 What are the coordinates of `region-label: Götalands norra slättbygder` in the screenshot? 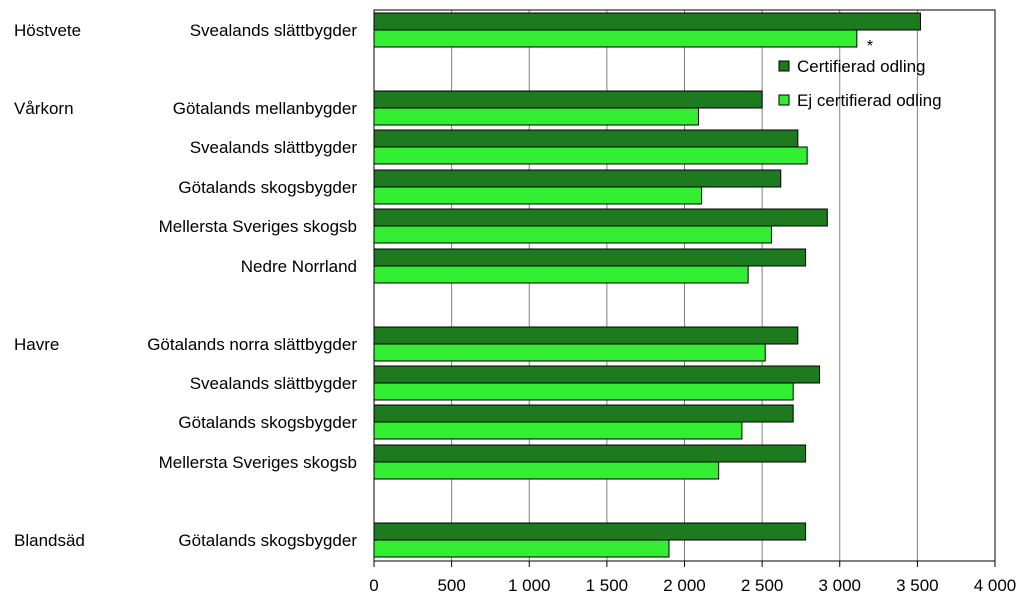 It's located at (252, 344).